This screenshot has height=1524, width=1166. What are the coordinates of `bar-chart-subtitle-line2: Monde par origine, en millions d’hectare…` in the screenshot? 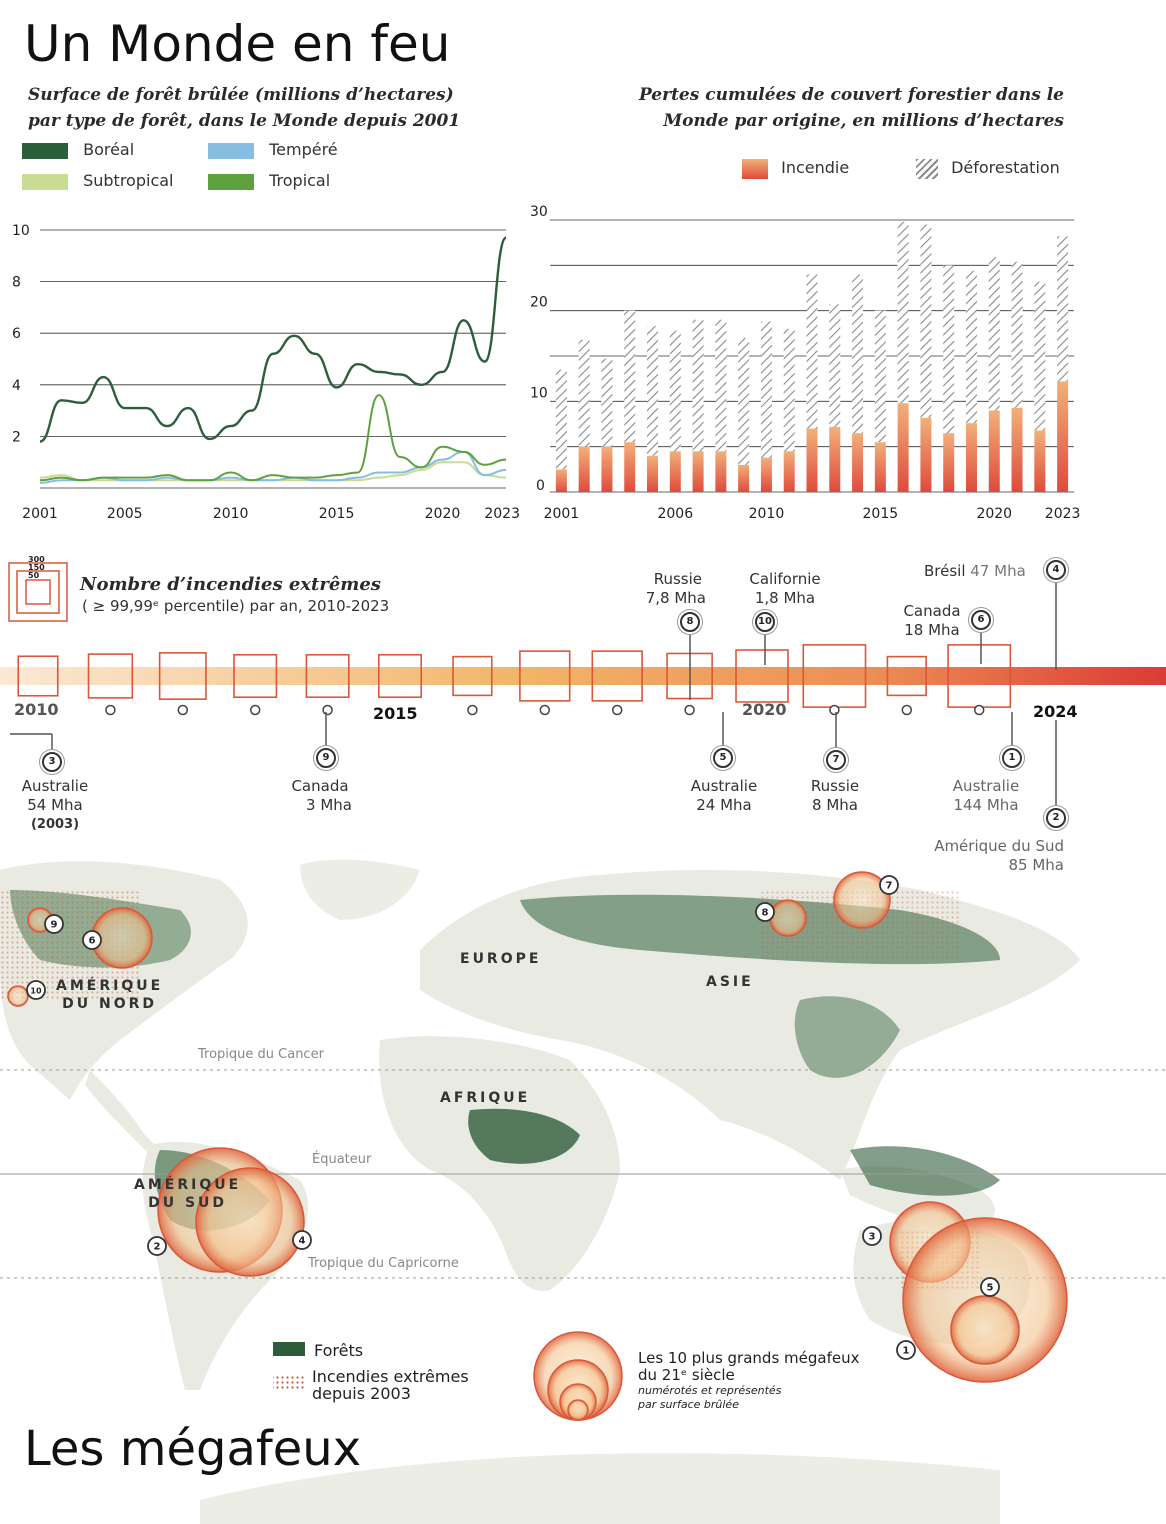 It's located at (863, 121).